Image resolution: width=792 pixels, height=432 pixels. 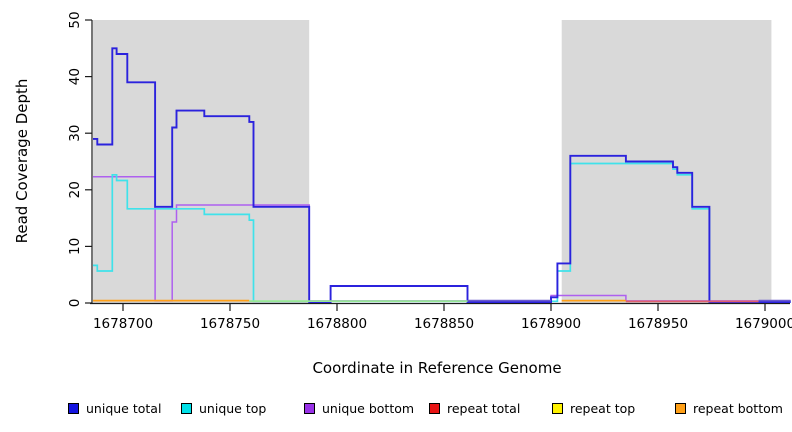 What do you see at coordinates (437, 368) in the screenshot?
I see `x-axis-title: Coordinate in Reference Genome` at bounding box center [437, 368].